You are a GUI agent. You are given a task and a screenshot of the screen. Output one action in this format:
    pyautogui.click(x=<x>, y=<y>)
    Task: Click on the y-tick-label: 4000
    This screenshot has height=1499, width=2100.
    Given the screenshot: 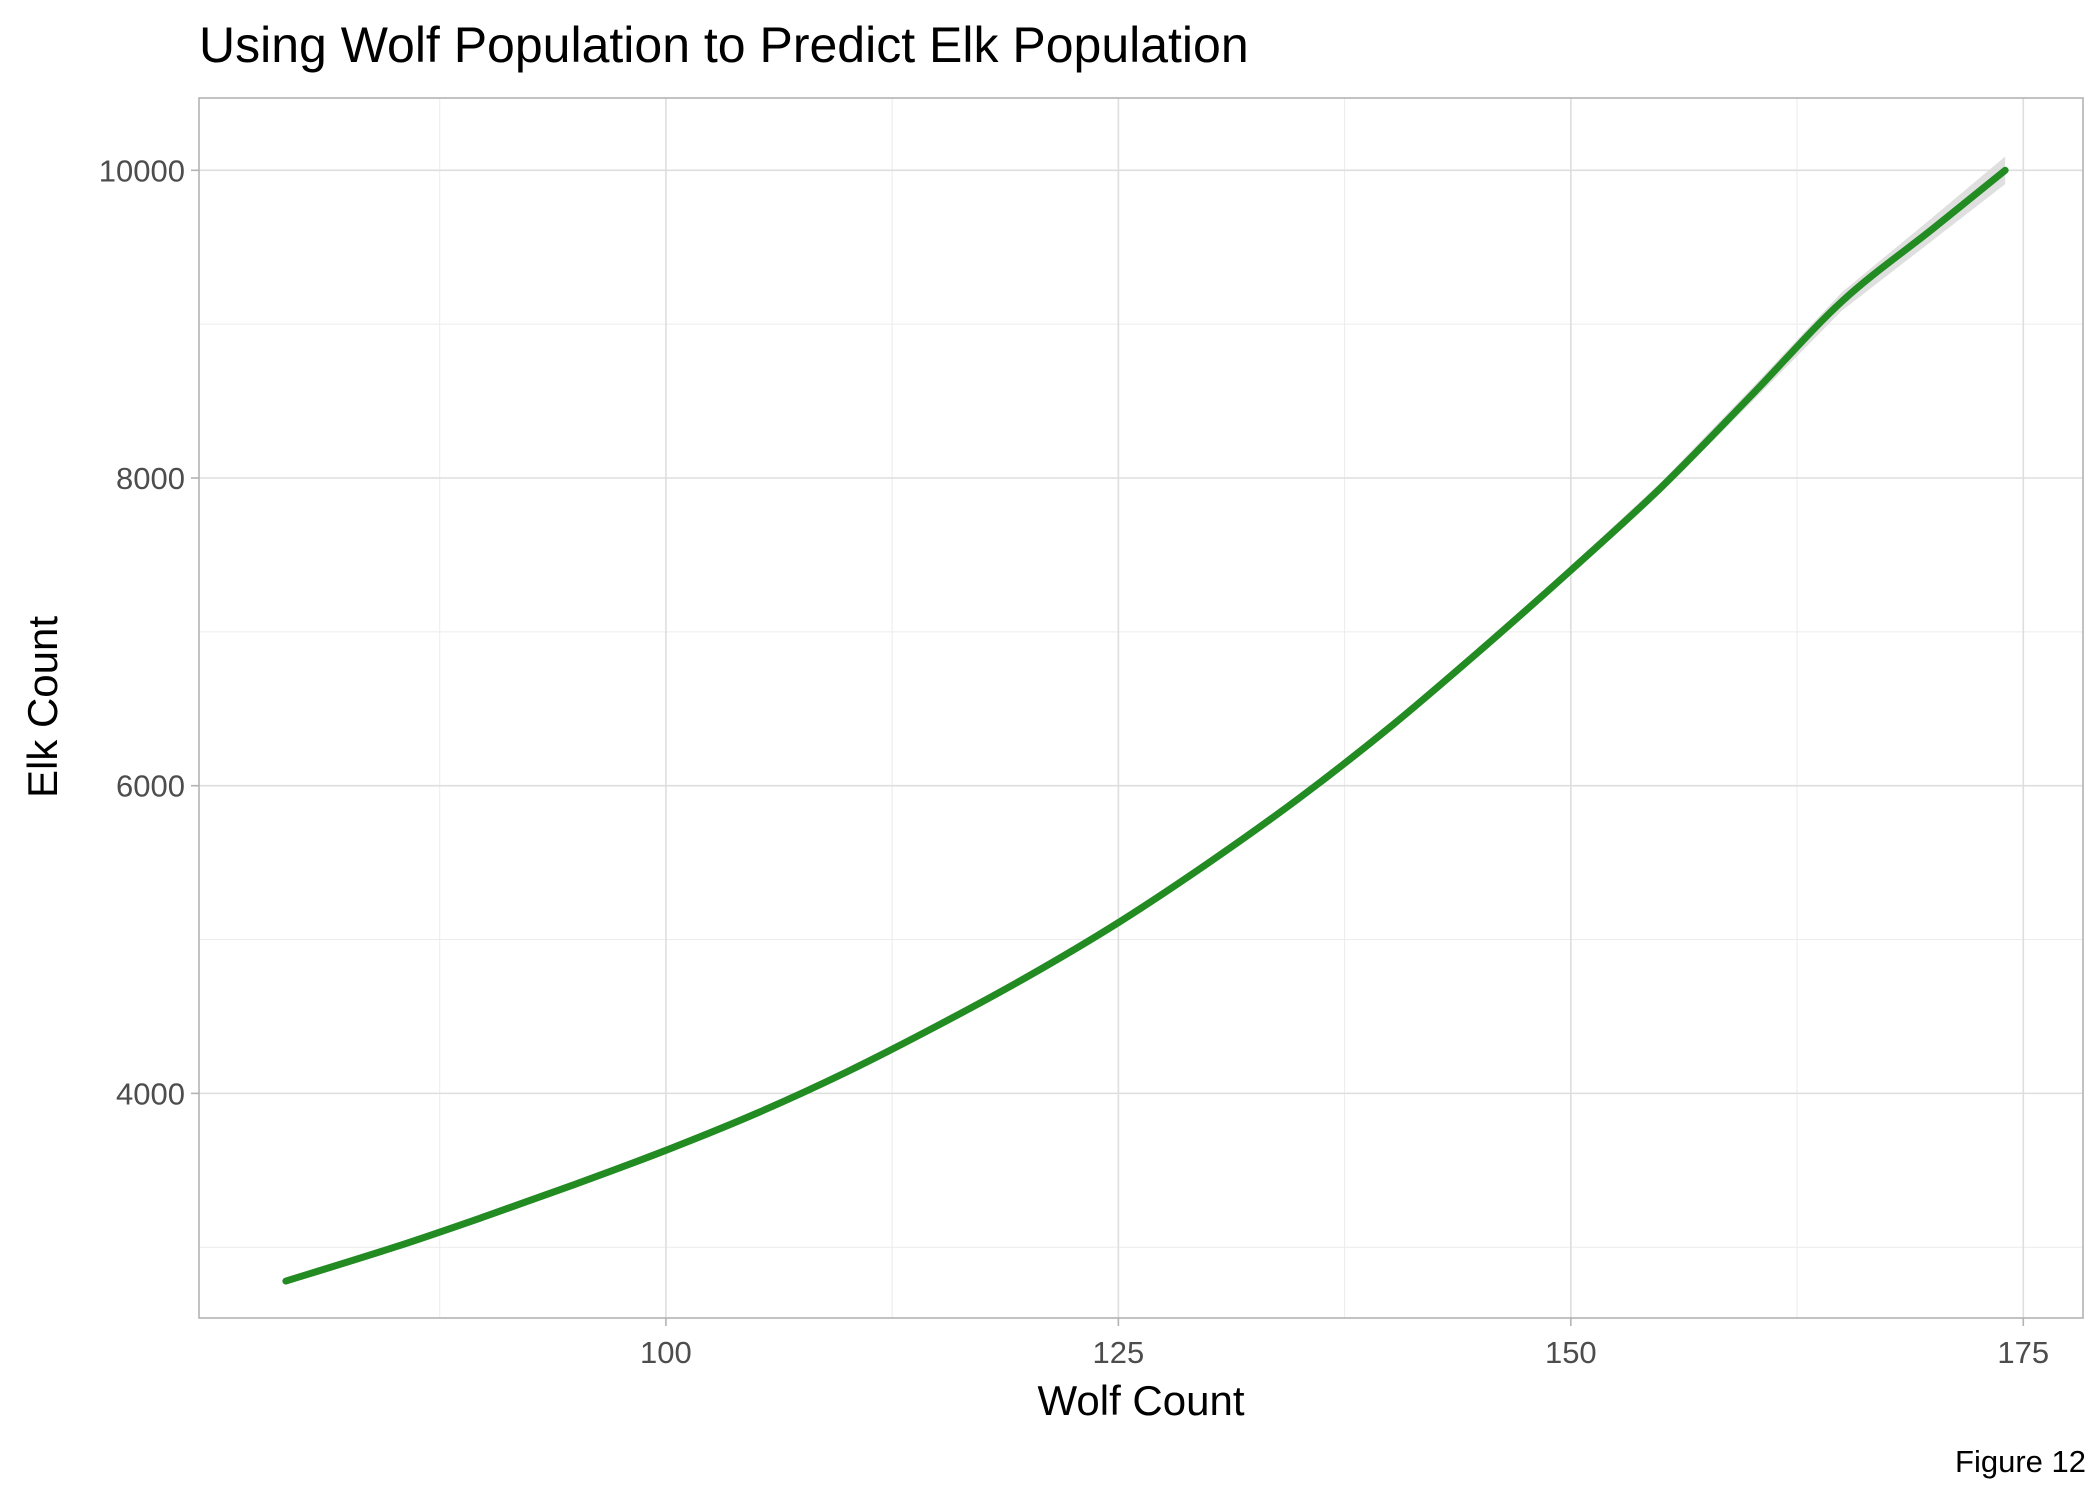 What is the action you would take?
    pyautogui.click(x=150, y=1093)
    